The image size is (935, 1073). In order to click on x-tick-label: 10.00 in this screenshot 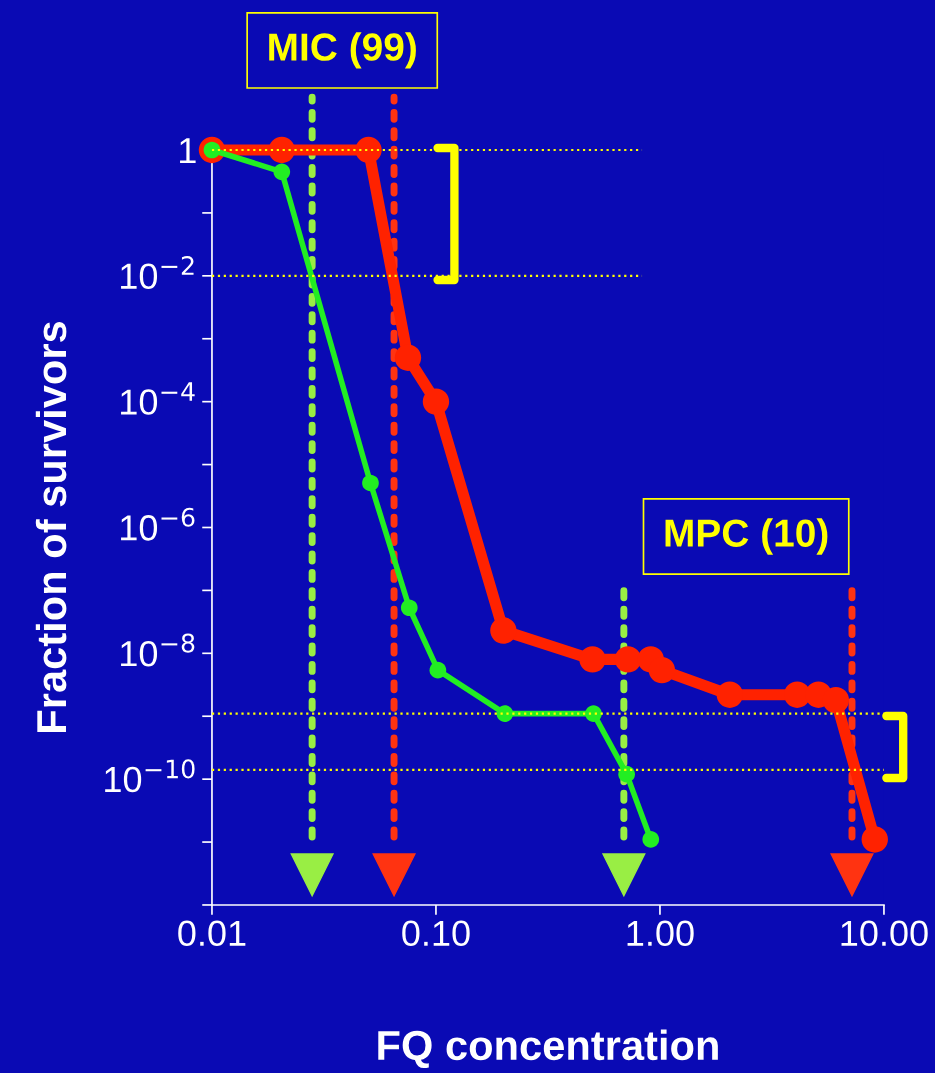, I will do `click(884, 933)`.